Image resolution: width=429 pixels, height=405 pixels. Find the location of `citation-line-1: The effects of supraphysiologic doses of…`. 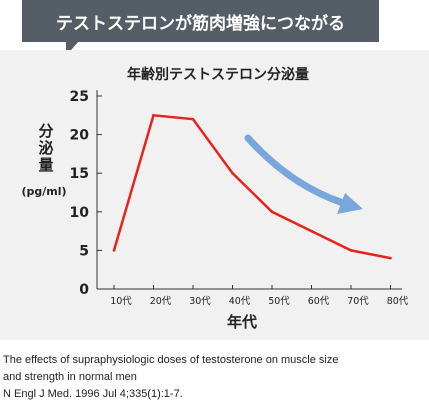

citation-line-1: The effects of supraphysiologic doses of… is located at coordinates (171, 360).